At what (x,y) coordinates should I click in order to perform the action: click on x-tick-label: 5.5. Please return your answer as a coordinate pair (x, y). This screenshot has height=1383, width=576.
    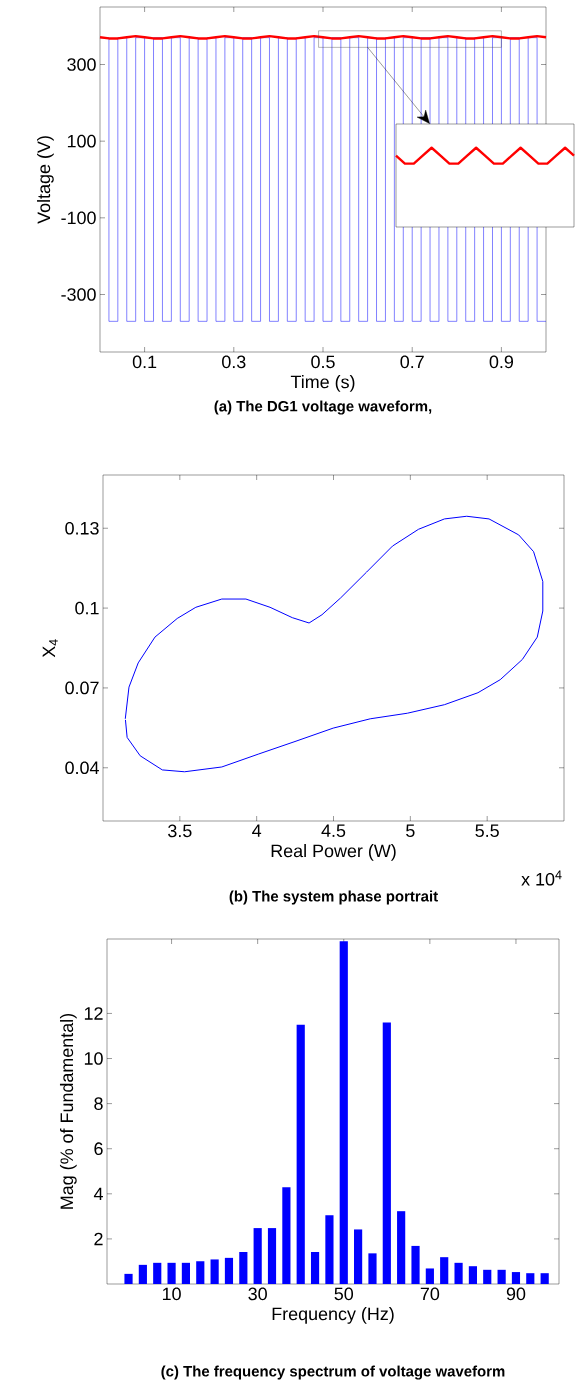
    Looking at the image, I should click on (487, 831).